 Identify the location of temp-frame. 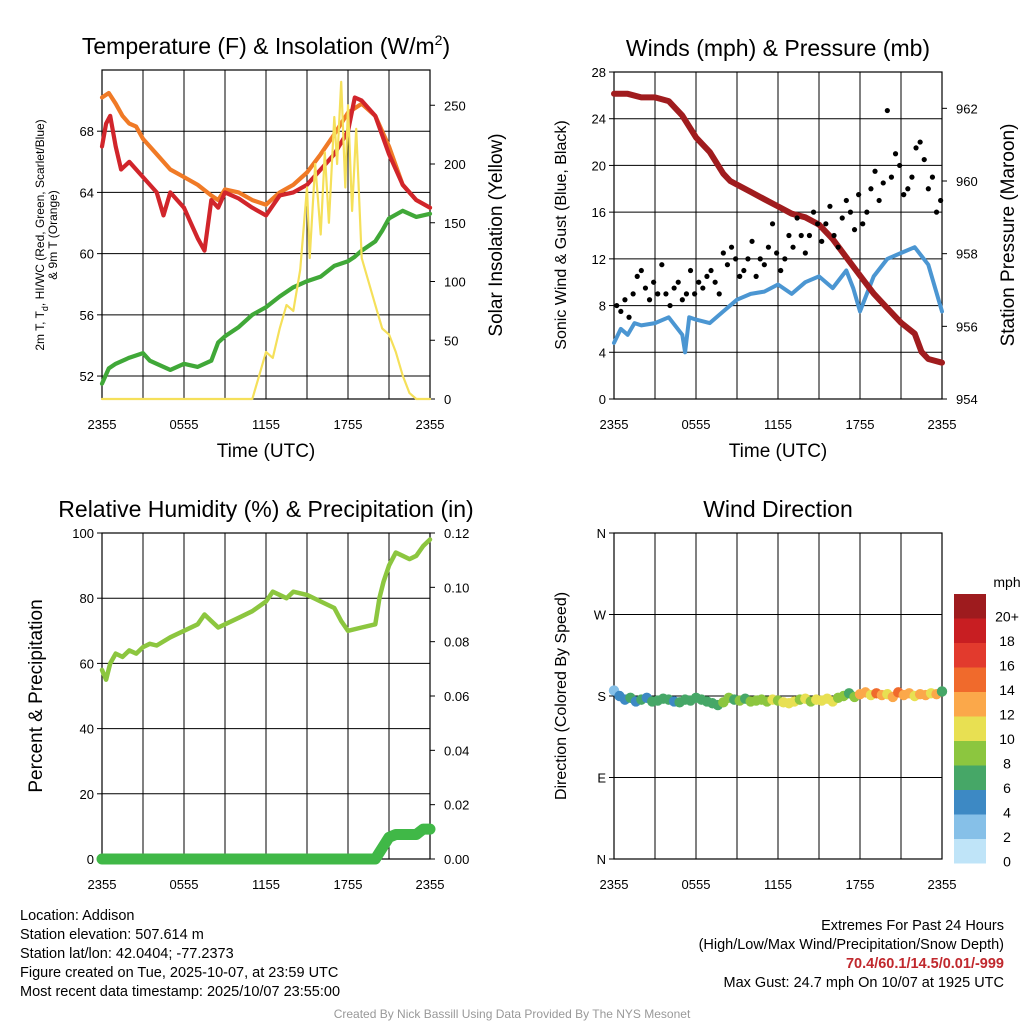
(266, 234).